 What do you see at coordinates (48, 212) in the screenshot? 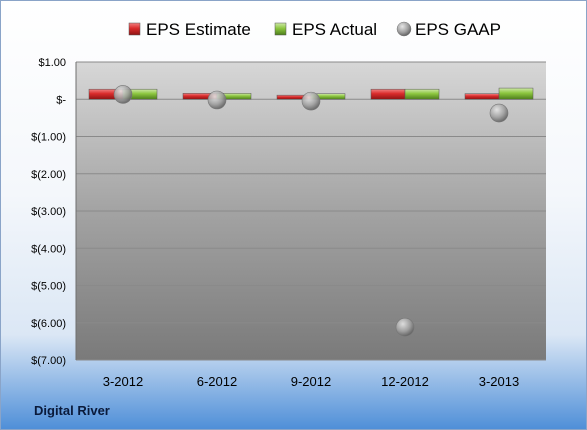
I see `y-tick-label: $(3.00)` at bounding box center [48, 212].